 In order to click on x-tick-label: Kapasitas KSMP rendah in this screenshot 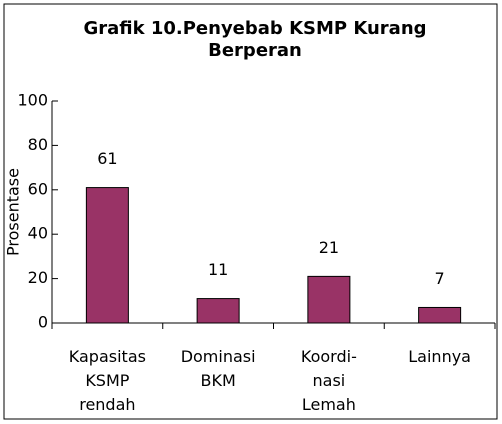, I will do `click(107, 380)`.